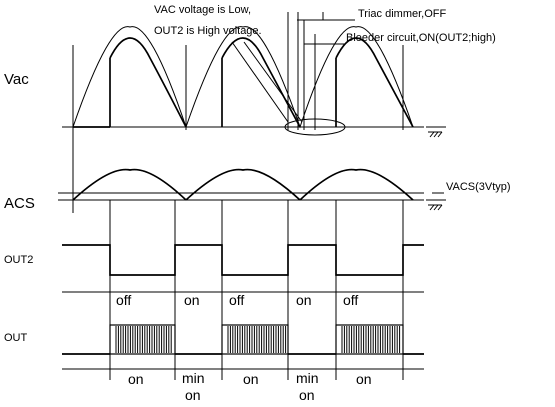 This screenshot has height=407, width=555. I want to click on out-pulse-hatching, so click(258, 339).